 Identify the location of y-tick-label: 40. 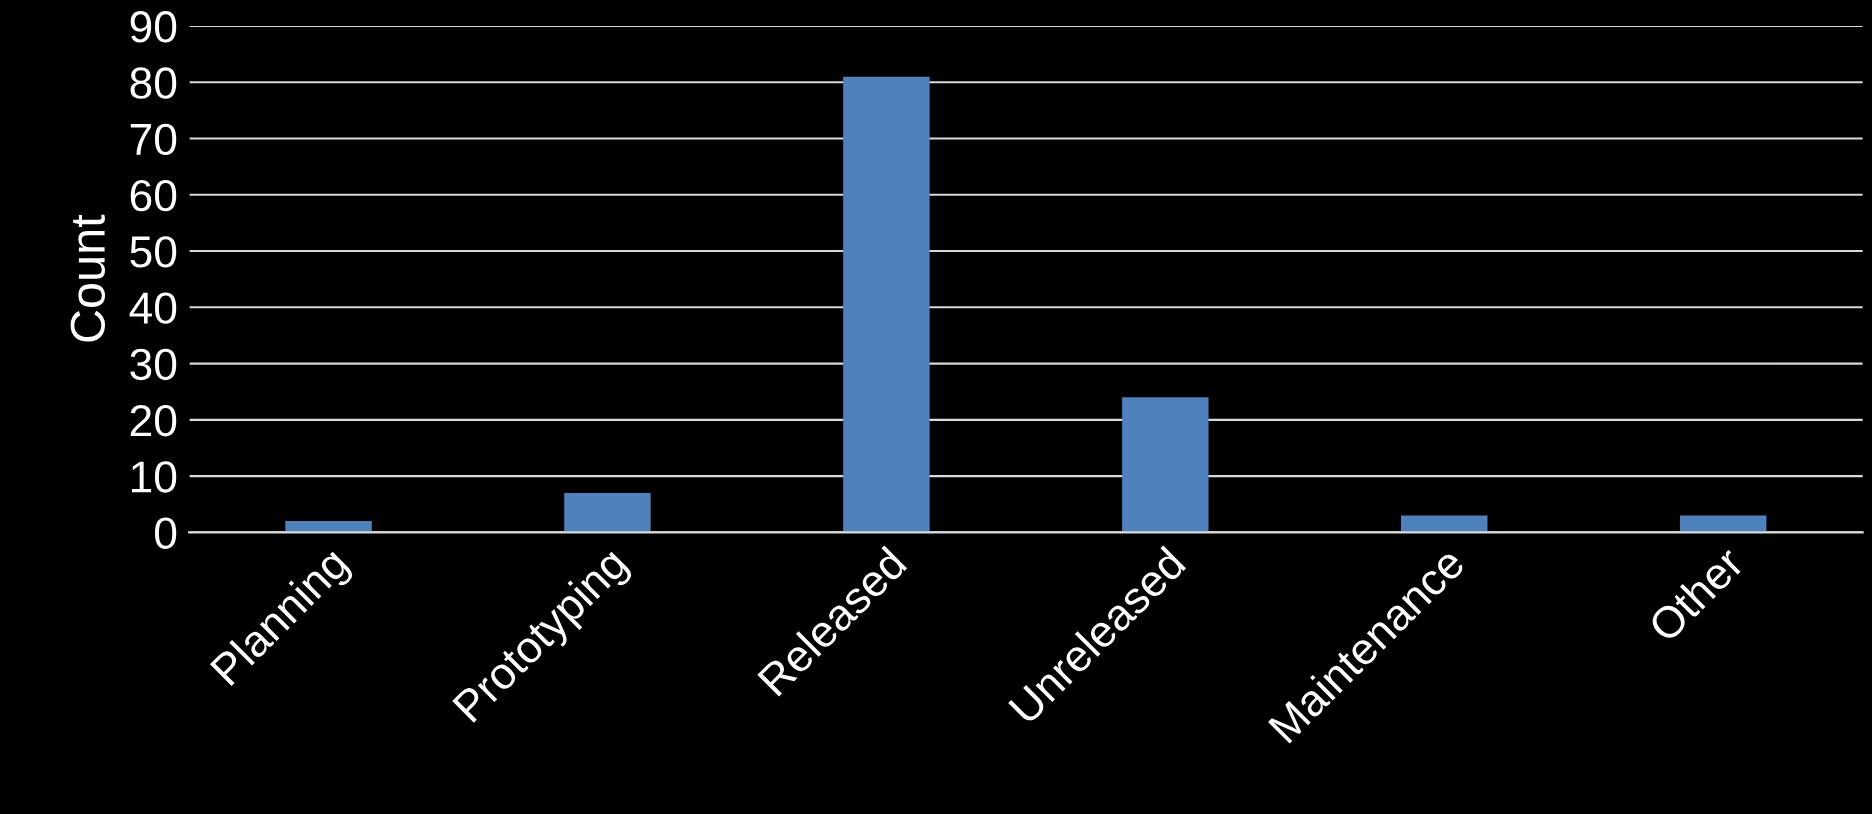
(153, 308).